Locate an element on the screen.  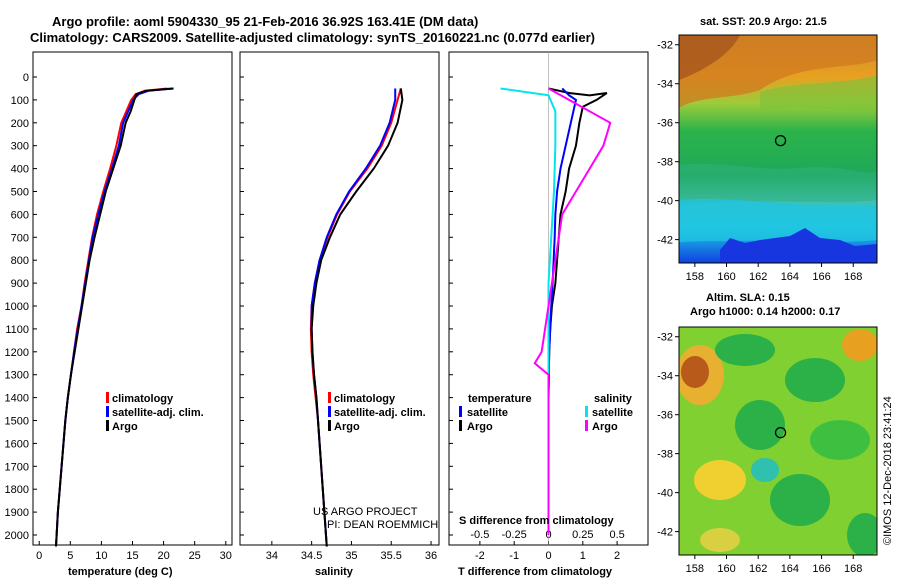
depth-tick-label: 1700 is located at coordinates (17, 467).